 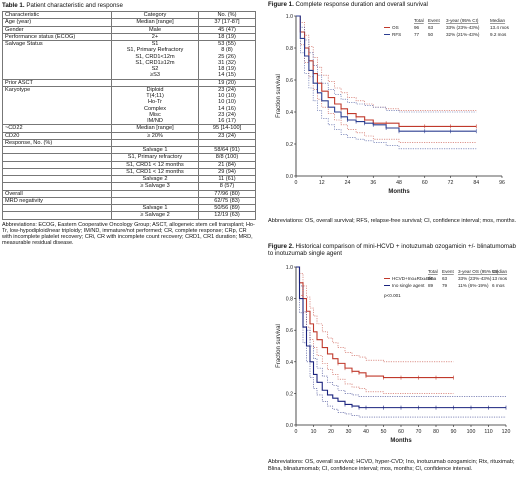 What do you see at coordinates (57, 60) in the screenshot?
I see `table-cell-c1: Salvage Status` at bounding box center [57, 60].